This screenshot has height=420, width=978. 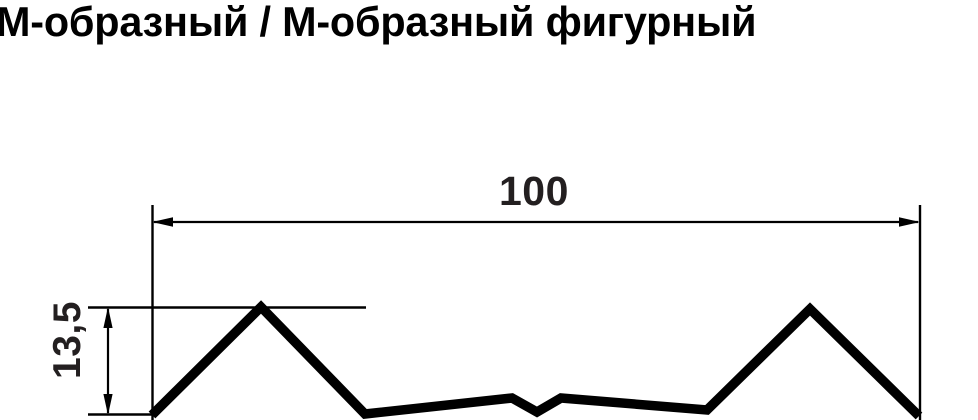 What do you see at coordinates (108, 317) in the screenshot?
I see `height-arrowhead-top-icon` at bounding box center [108, 317].